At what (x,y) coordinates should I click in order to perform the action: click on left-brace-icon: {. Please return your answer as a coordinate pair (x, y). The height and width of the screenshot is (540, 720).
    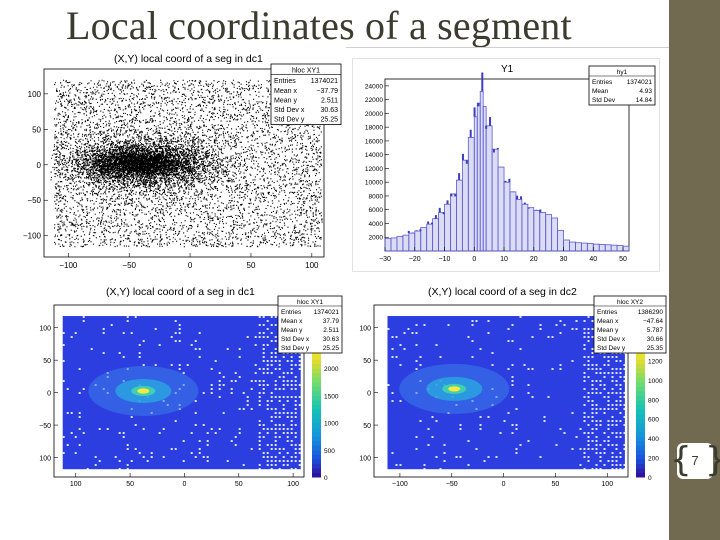
    Looking at the image, I should click on (681, 460).